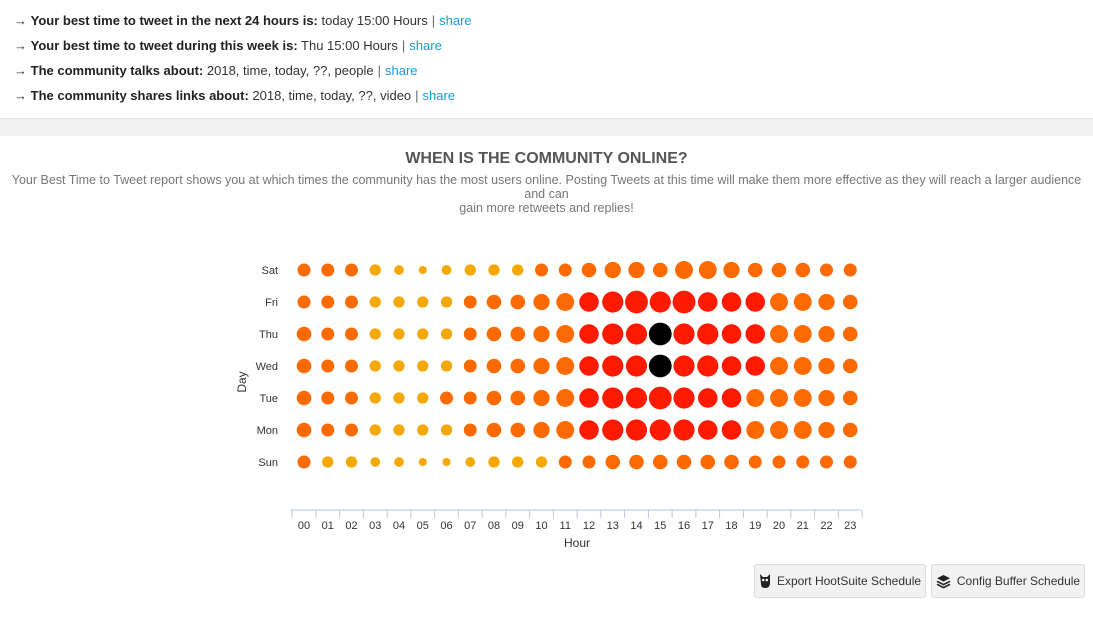  Describe the element at coordinates (660, 526) in the screenshot. I see `x-tick-label: 15` at that location.